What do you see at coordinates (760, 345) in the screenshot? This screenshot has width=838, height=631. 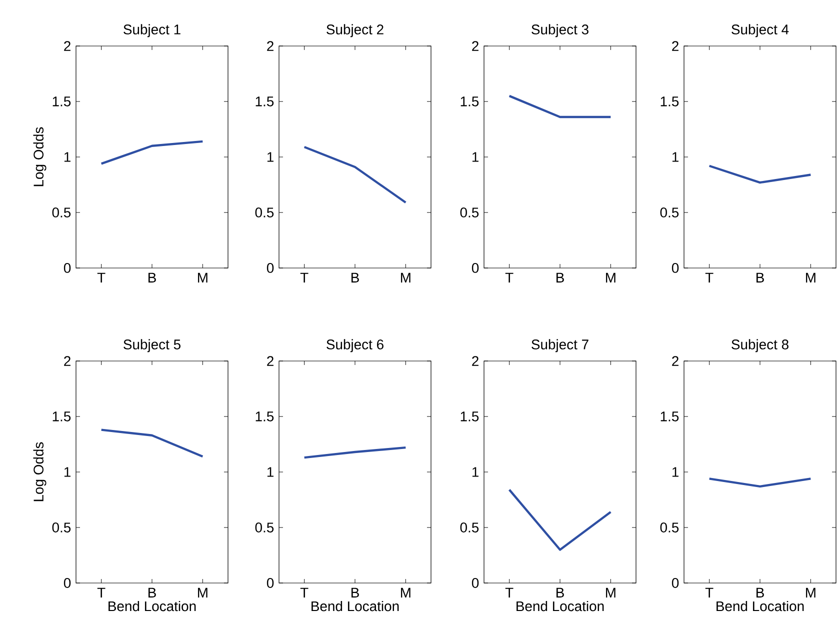 I see `chart-title: Subject 8` at bounding box center [760, 345].